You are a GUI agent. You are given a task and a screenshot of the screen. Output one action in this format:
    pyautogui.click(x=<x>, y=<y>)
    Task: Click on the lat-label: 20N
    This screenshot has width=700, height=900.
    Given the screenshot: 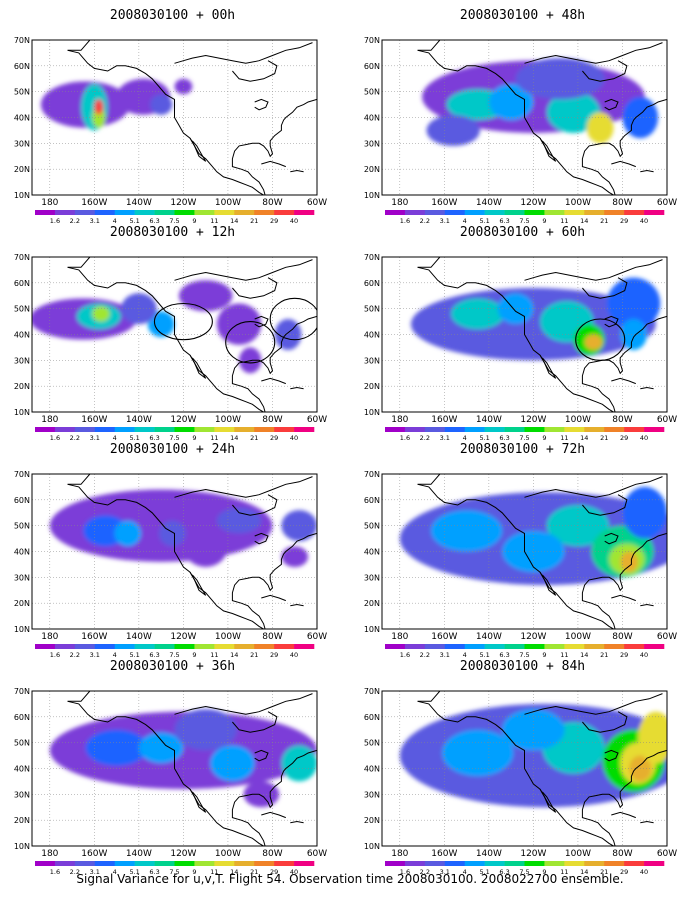 What is the action you would take?
    pyautogui.click(x=372, y=169)
    